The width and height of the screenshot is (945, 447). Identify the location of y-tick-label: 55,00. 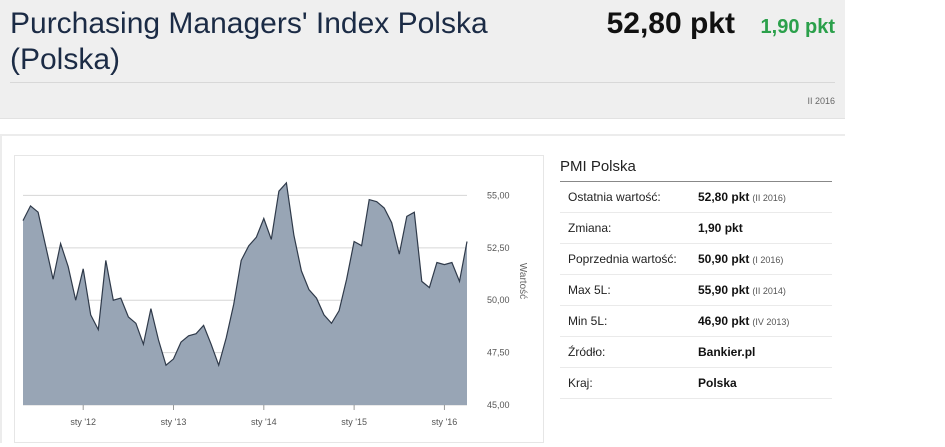
(498, 195).